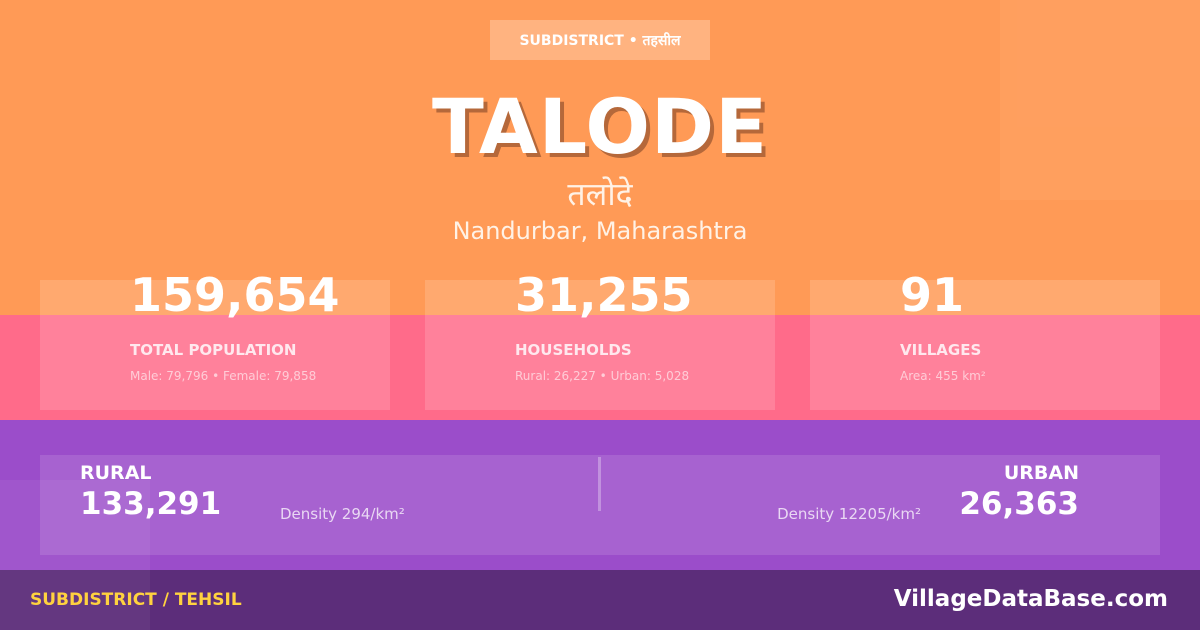  I want to click on rural-density: Density 294/km², so click(342, 514).